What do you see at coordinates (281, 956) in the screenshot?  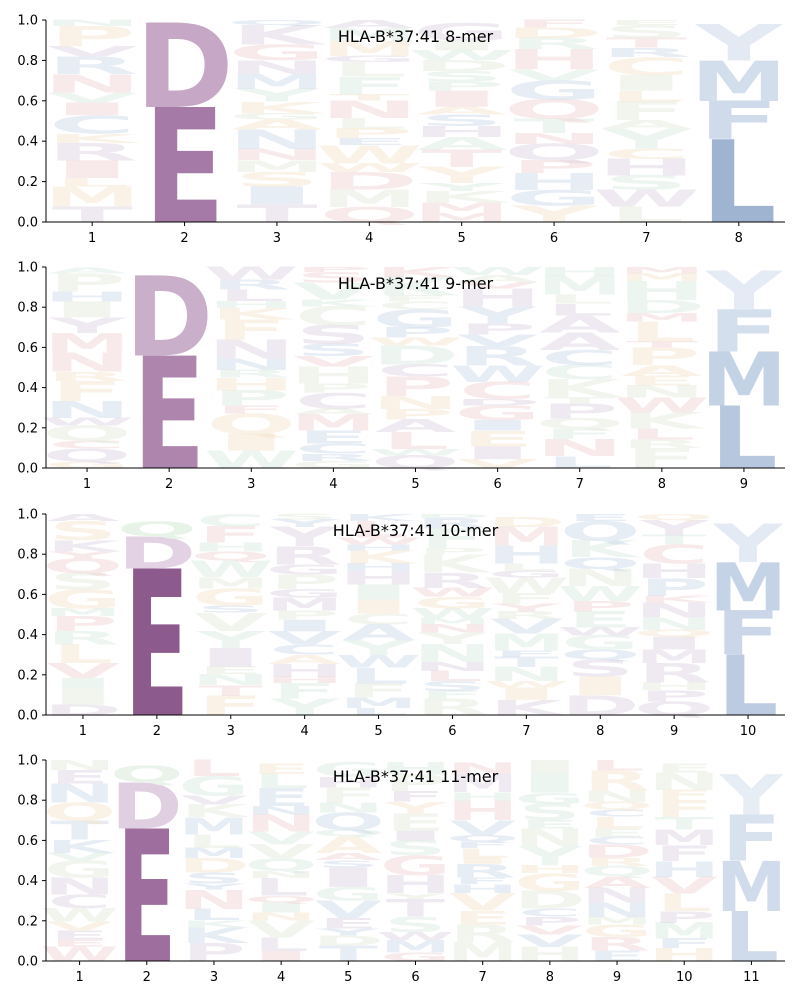 I see `background-letter-p4: I` at bounding box center [281, 956].